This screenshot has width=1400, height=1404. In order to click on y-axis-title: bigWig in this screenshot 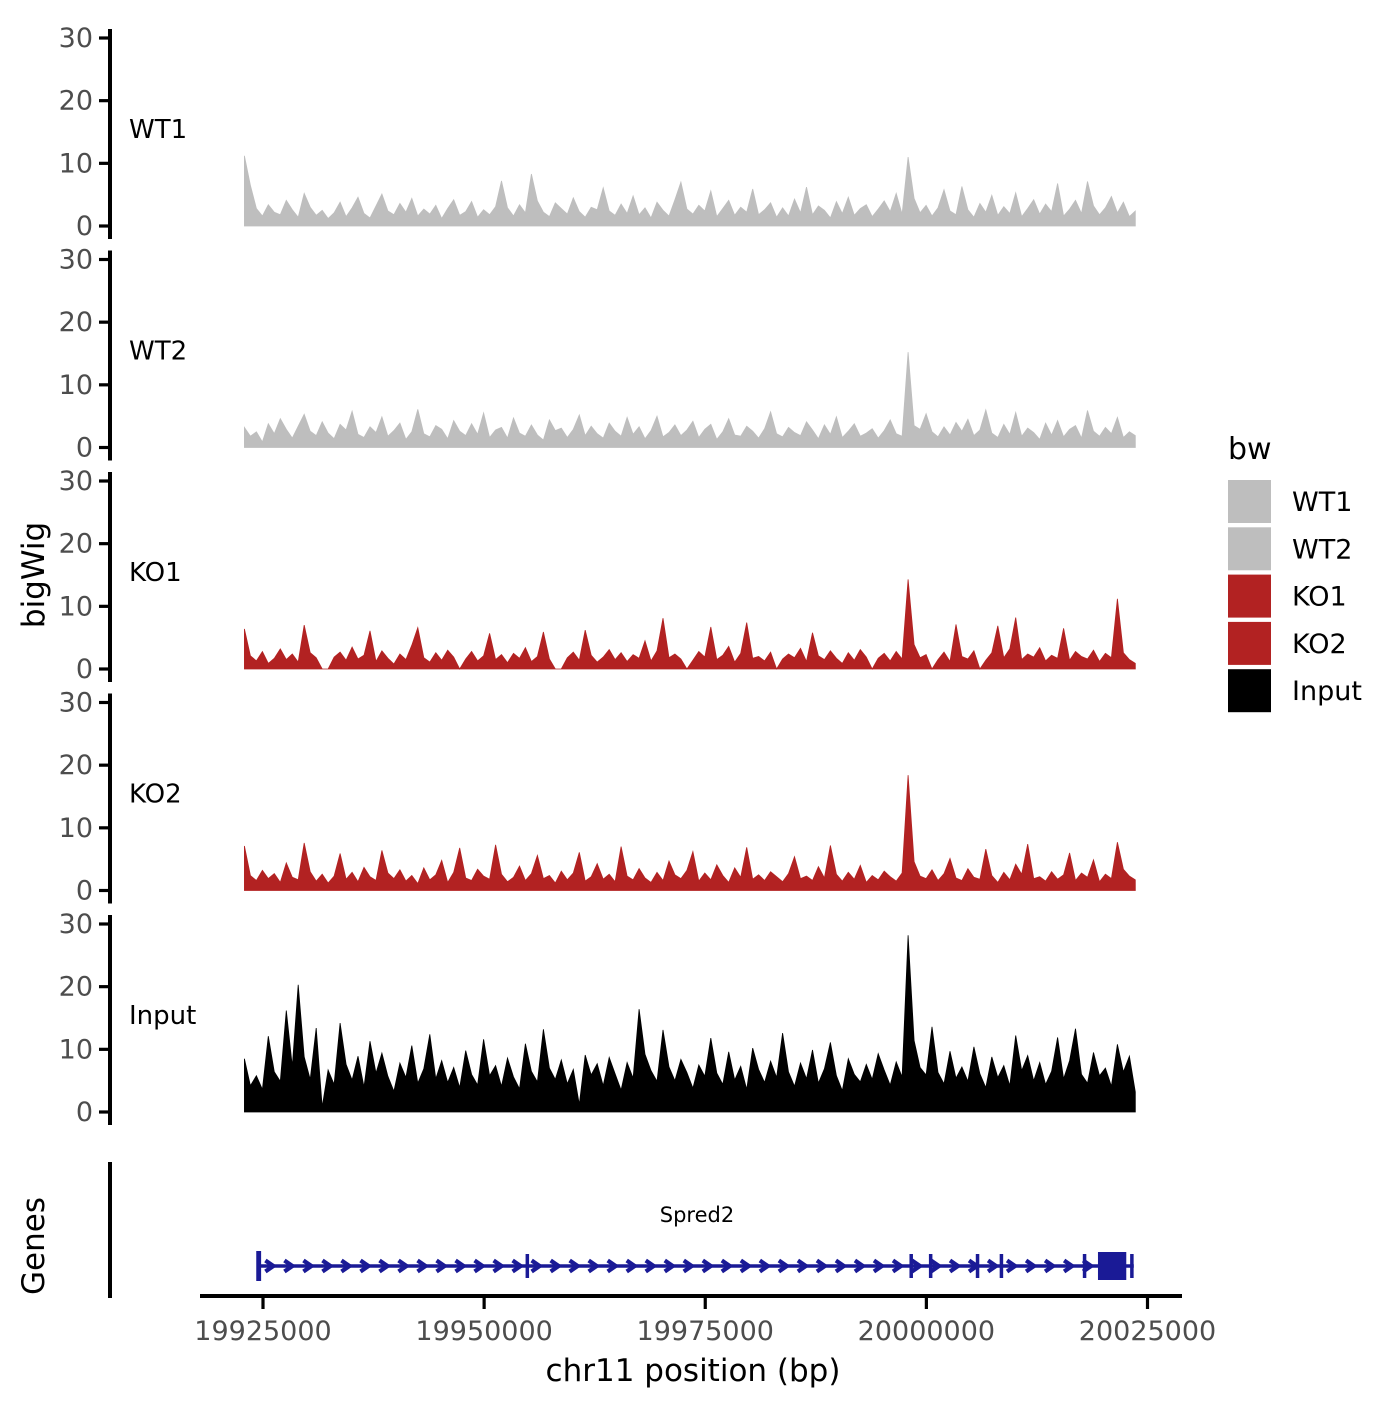, I will do `click(34, 575)`.